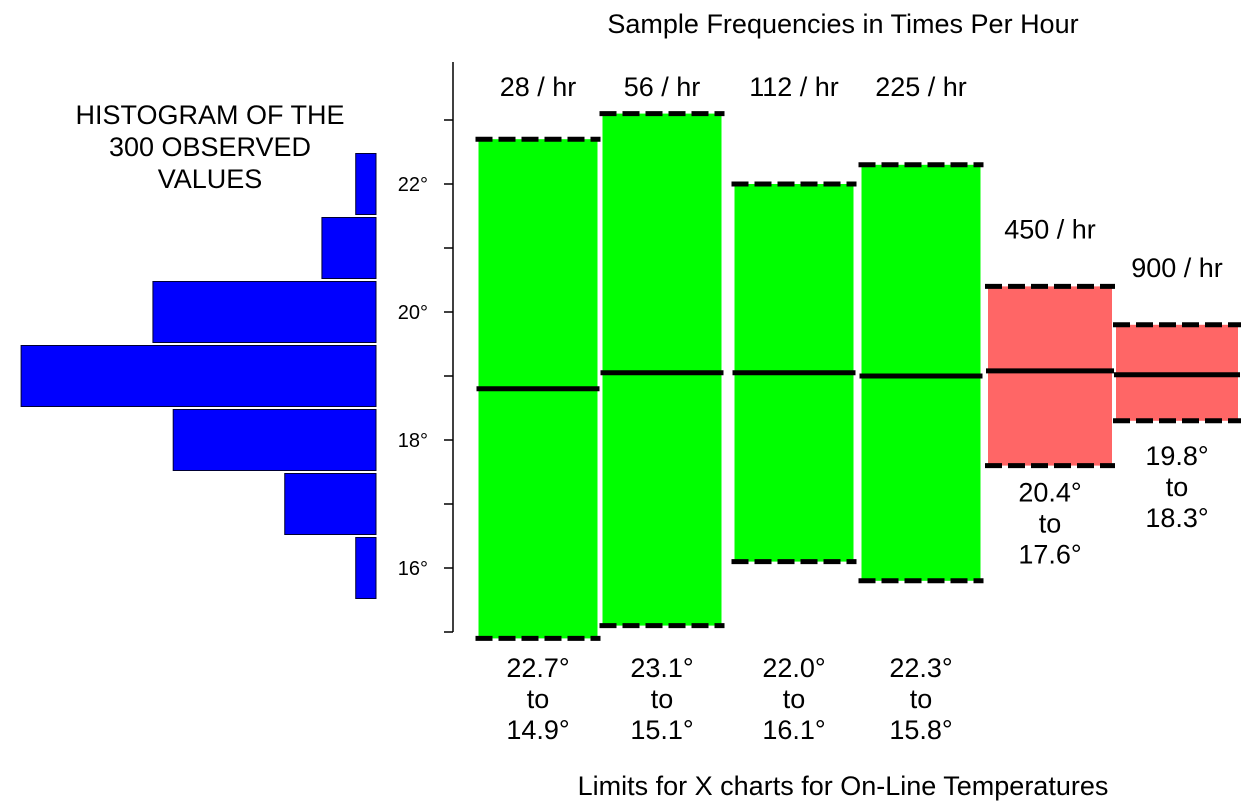  I want to click on limit-label: 18.3°, so click(1176, 518).